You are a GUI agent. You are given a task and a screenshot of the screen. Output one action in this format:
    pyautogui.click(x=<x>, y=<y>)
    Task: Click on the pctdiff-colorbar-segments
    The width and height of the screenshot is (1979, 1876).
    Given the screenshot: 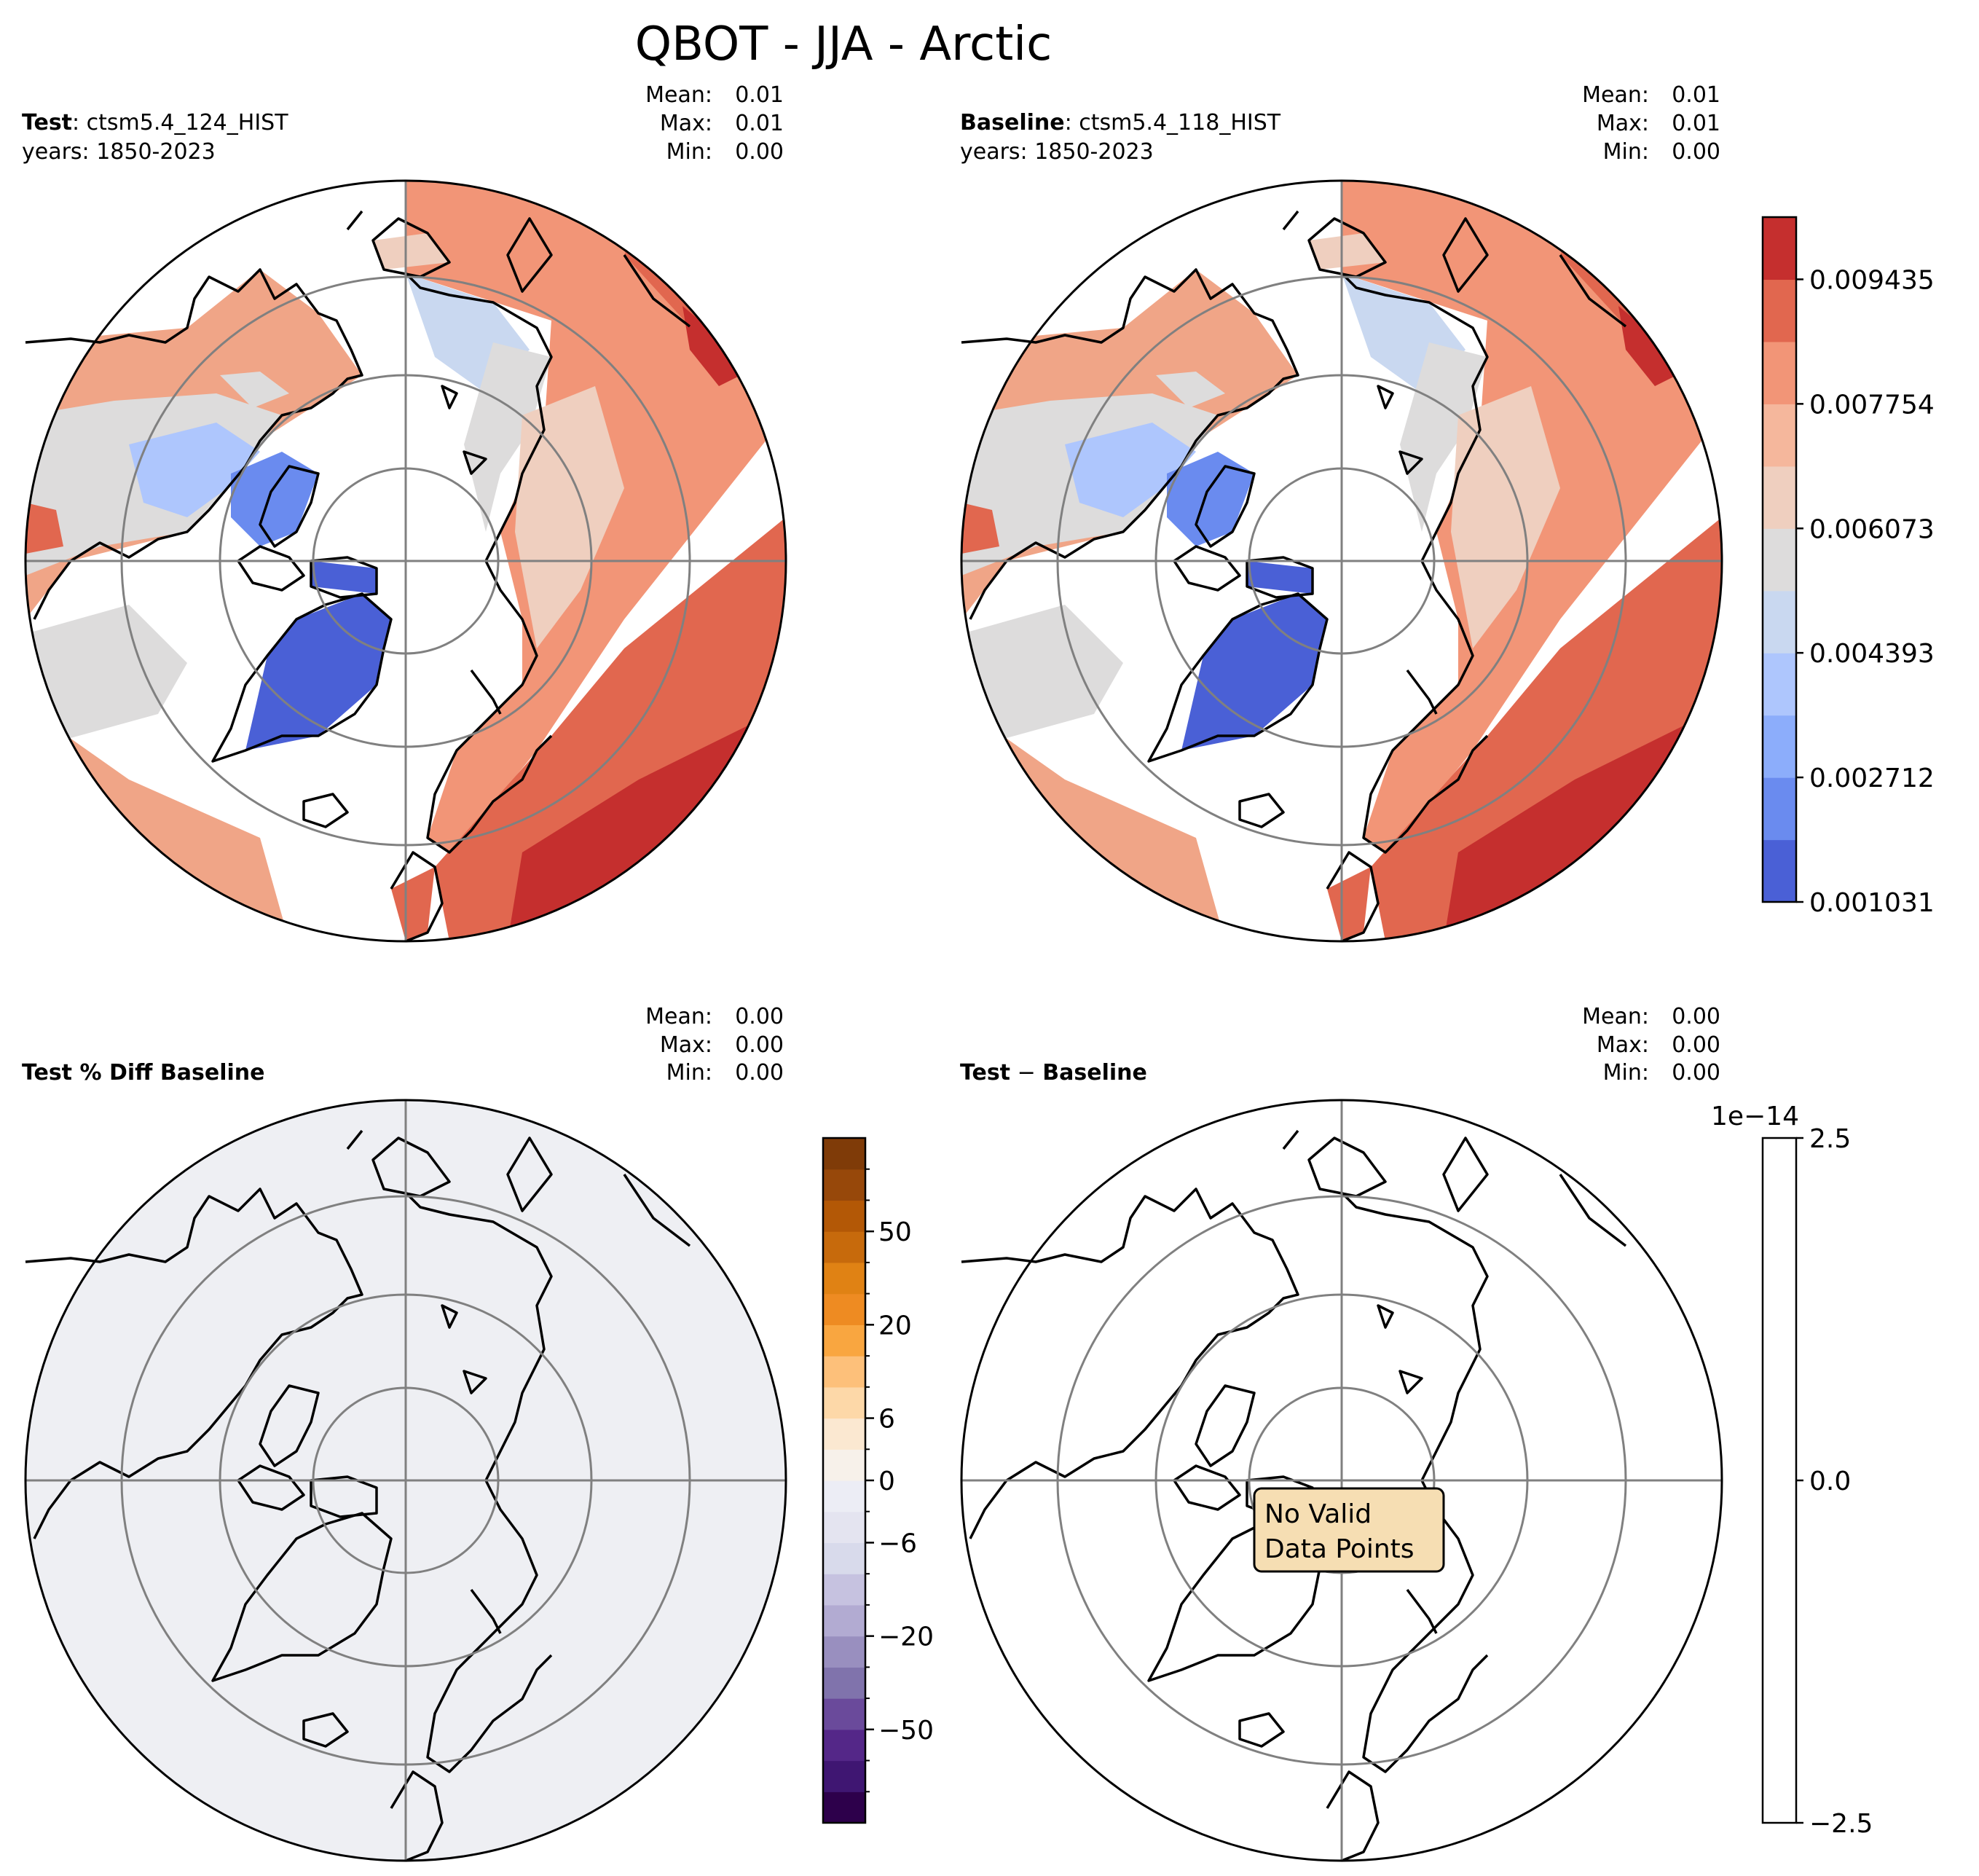 What is the action you would take?
    pyautogui.click(x=844, y=1481)
    